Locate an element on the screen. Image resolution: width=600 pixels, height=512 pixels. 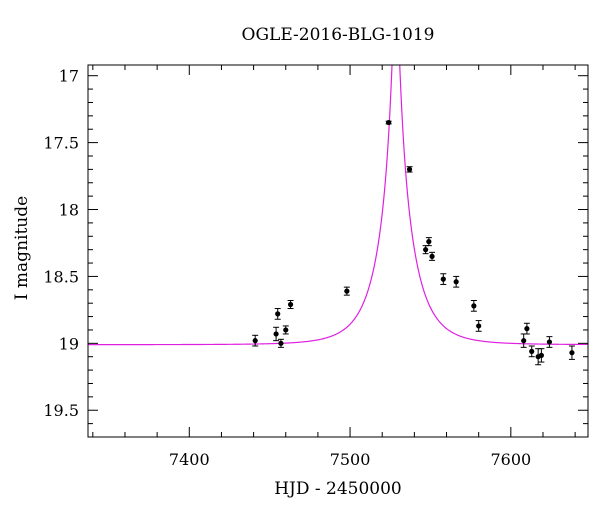
y-tick-label: 18 is located at coordinates (69, 210).